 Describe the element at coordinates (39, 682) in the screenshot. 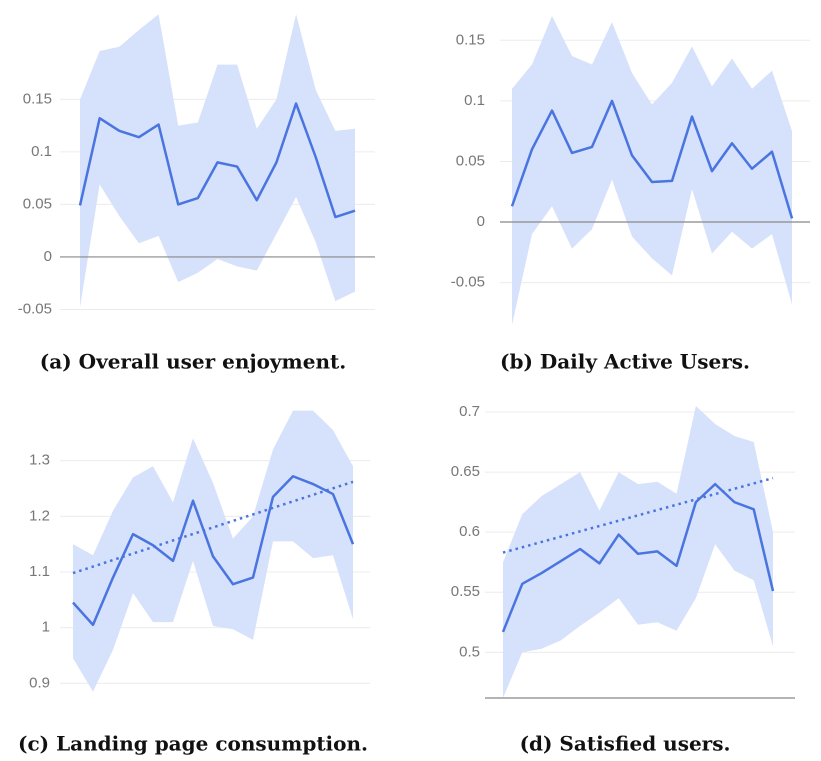

I see `y-tick-label: 0.9` at that location.